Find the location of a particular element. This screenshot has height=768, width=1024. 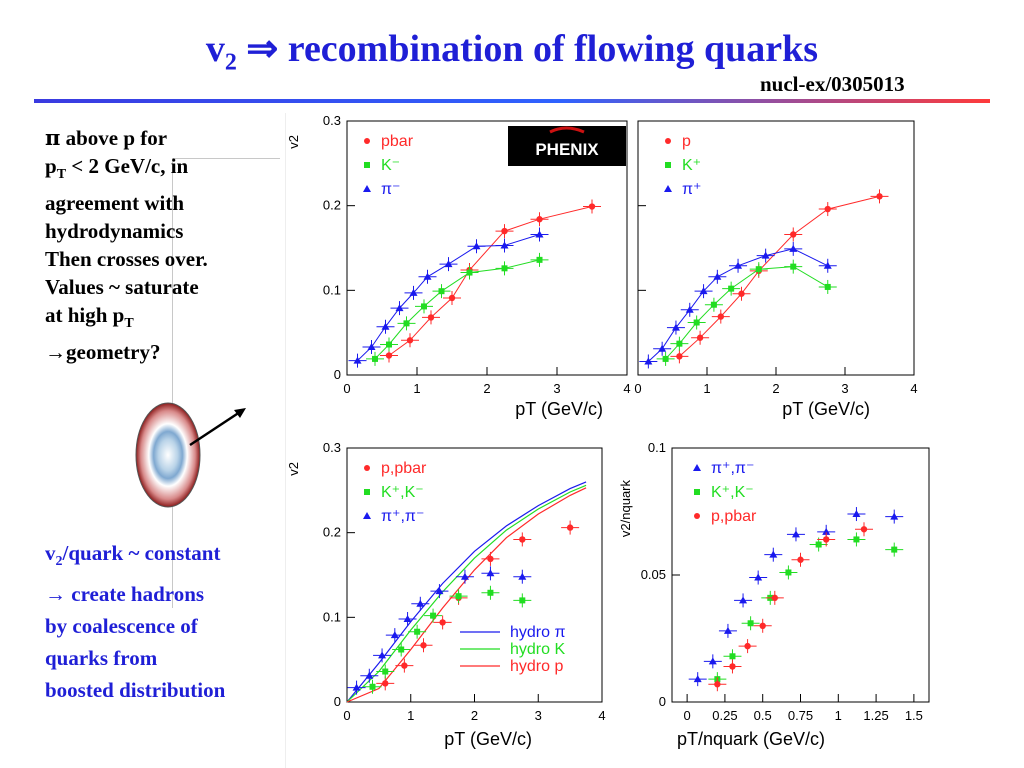

x-tick-label: 0.75 is located at coordinates (800, 715).